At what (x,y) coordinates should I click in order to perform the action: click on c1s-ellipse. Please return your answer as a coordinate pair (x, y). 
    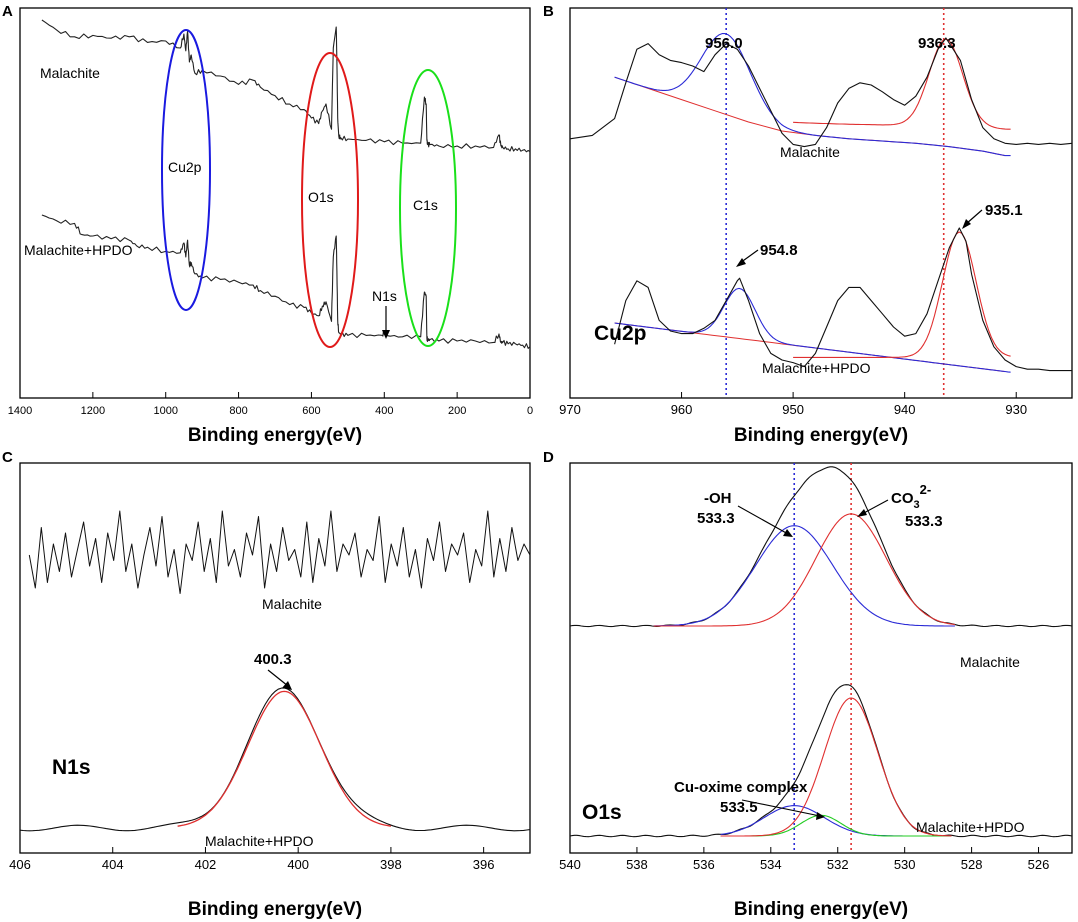
    Looking at the image, I should click on (428, 208).